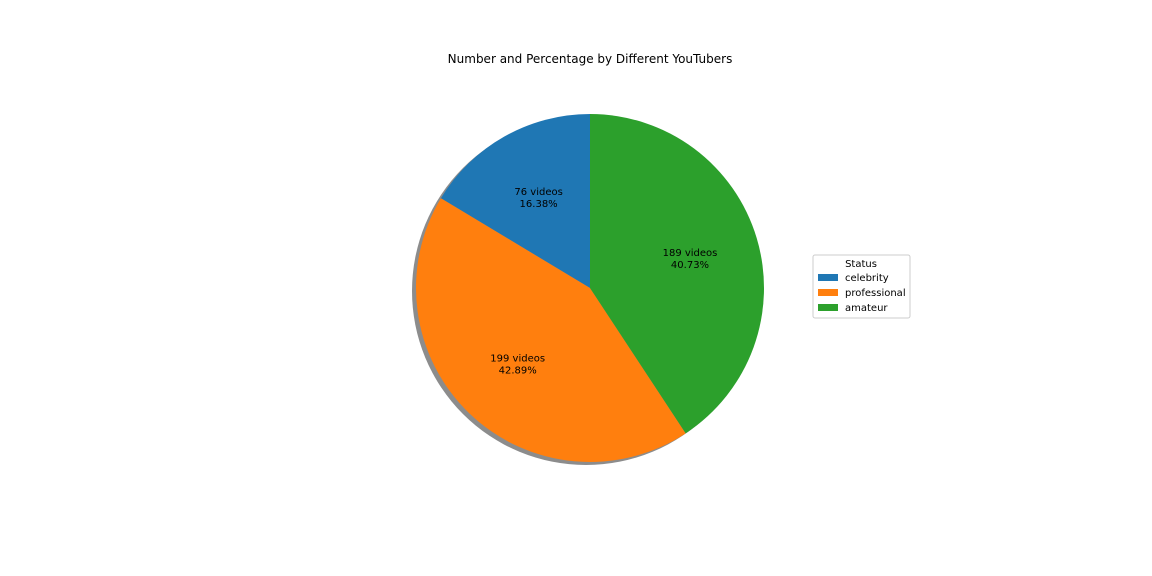 The image size is (1152, 576). What do you see at coordinates (517, 358) in the screenshot?
I see `slice-label-count: 199 videos` at bounding box center [517, 358].